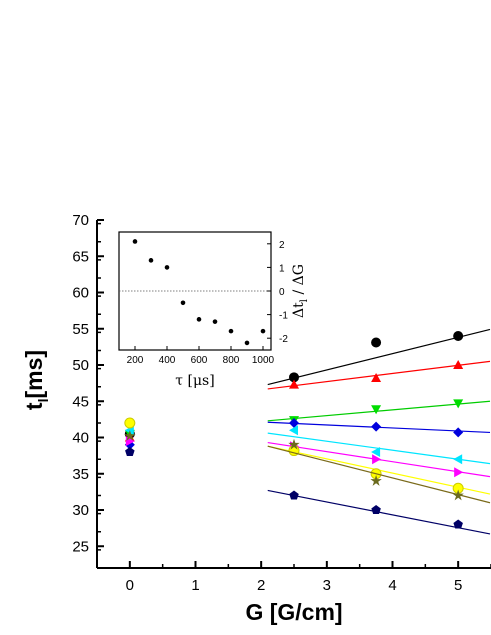 This screenshot has height=635, width=491. Describe the element at coordinates (199, 360) in the screenshot. I see `inset-x-tick-label: 600` at that location.